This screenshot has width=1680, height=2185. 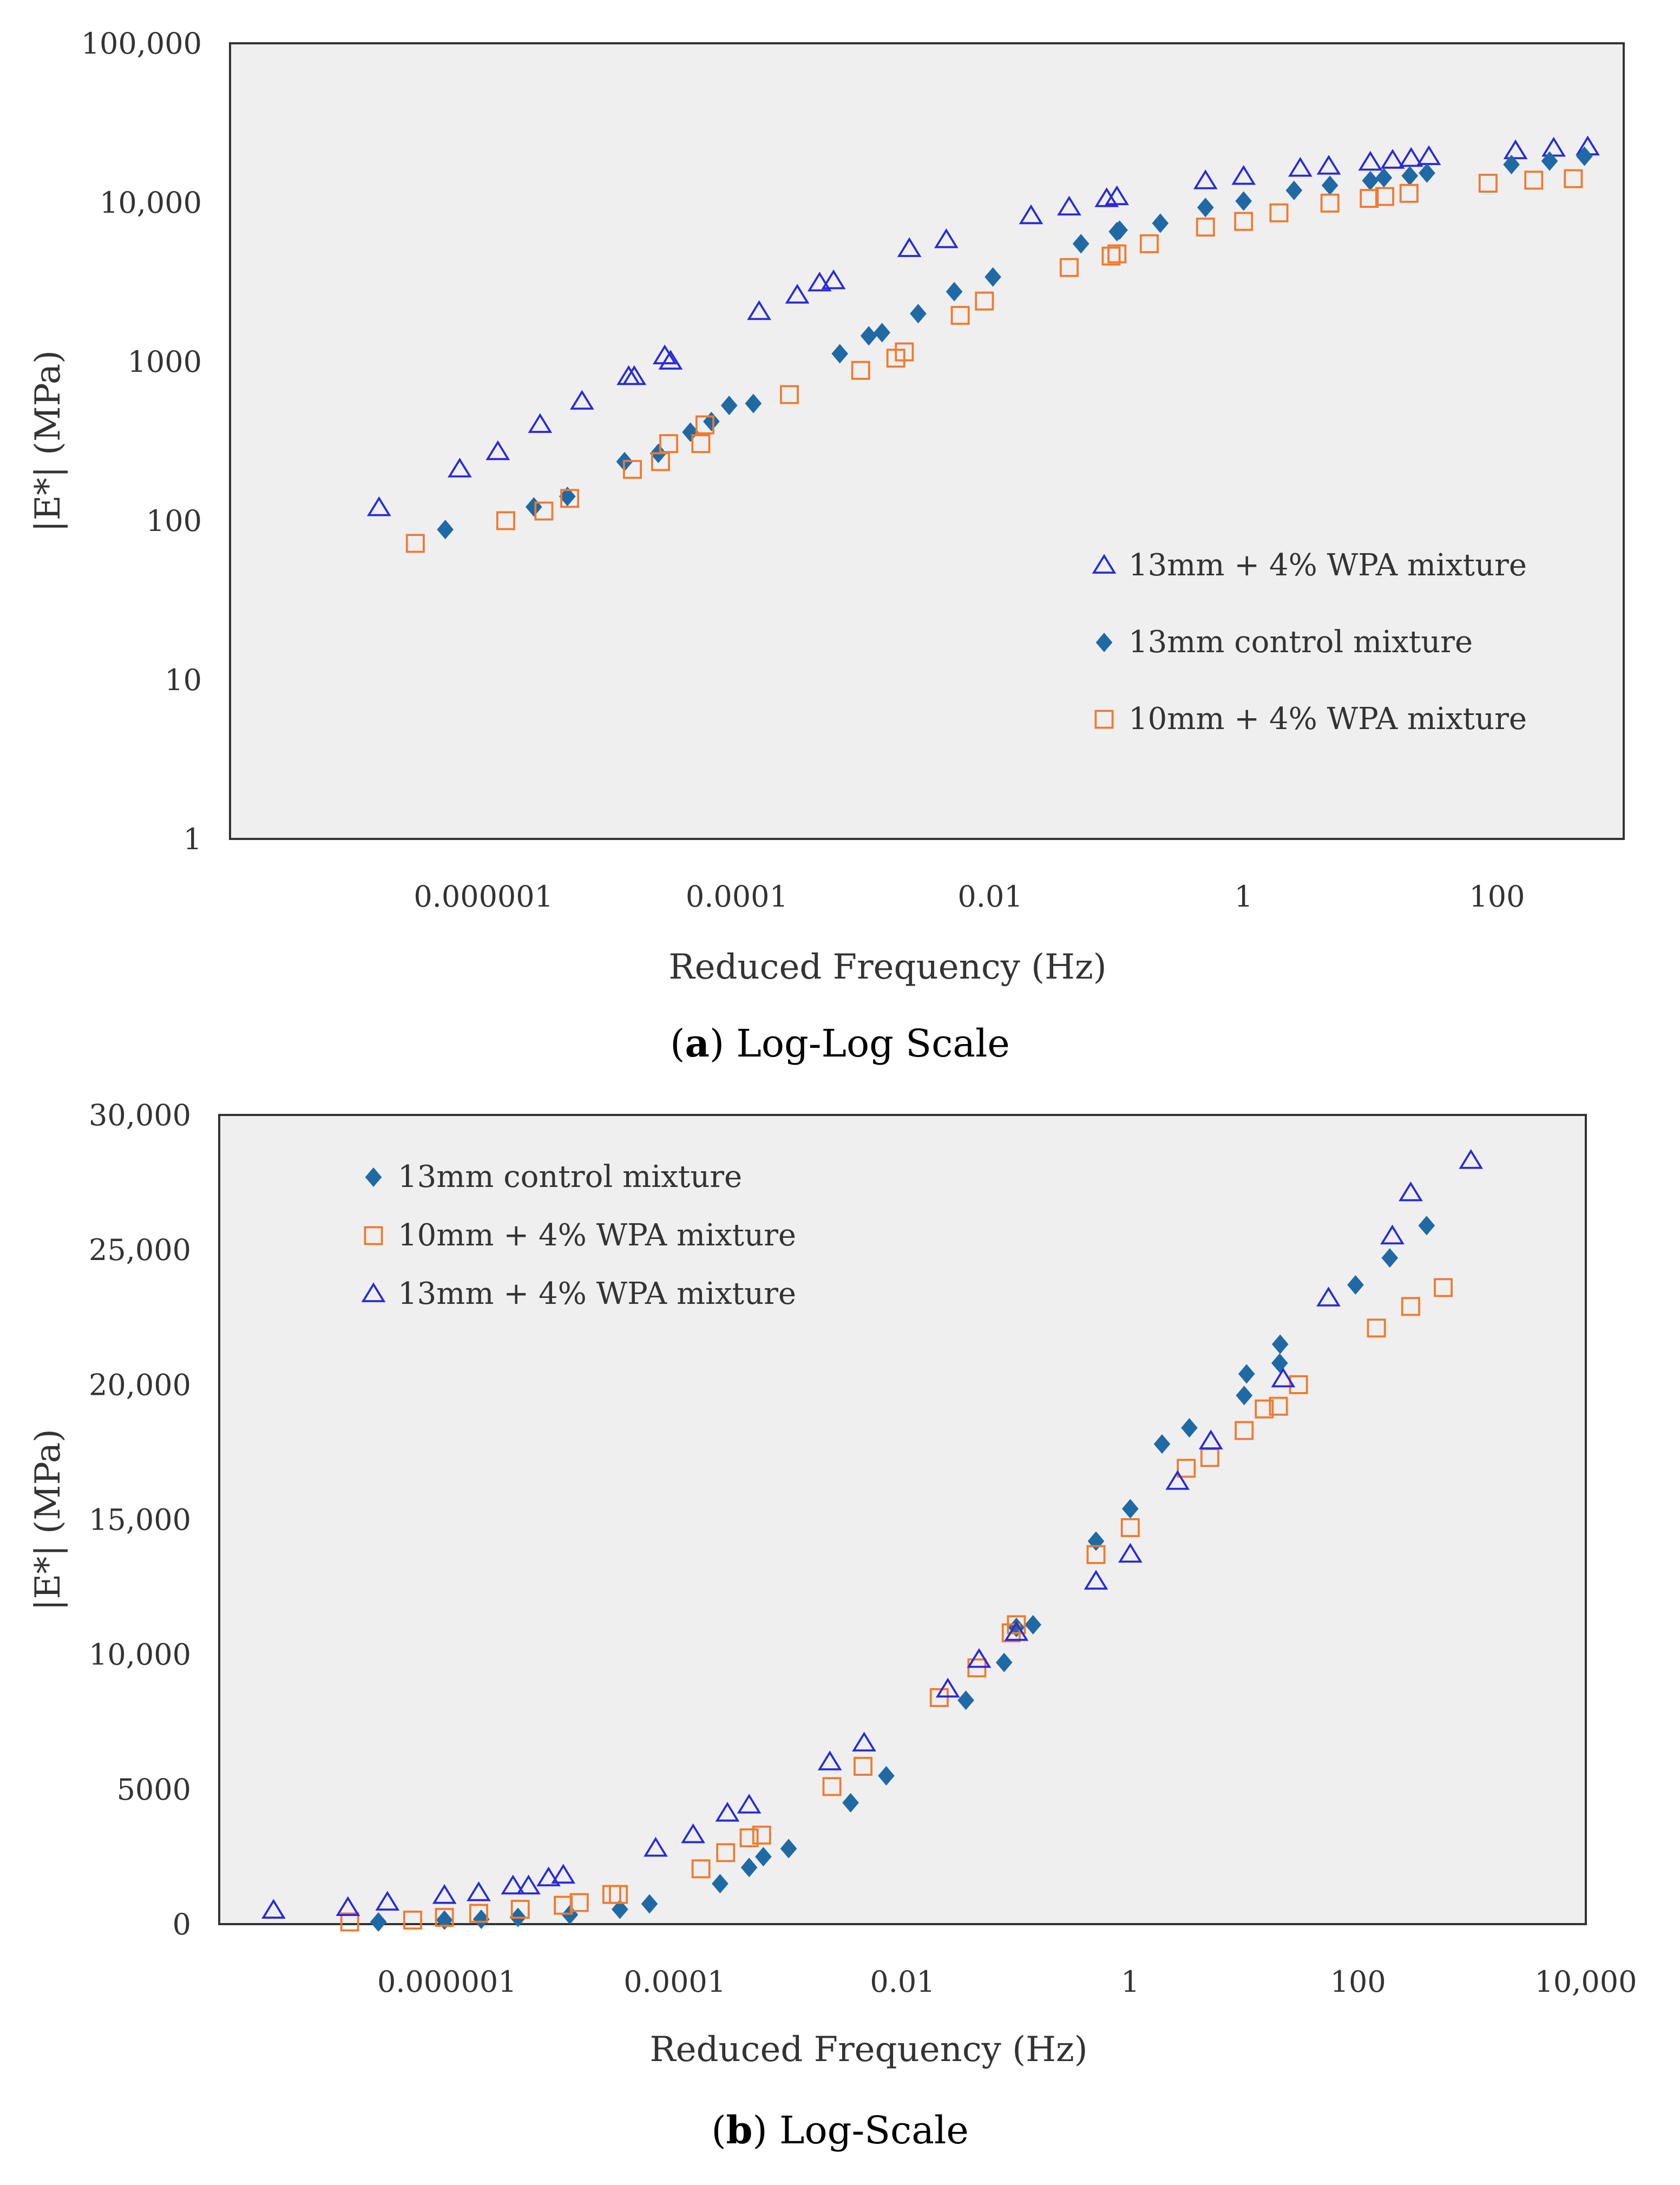 I want to click on y-tick-label: 1, so click(x=192, y=839).